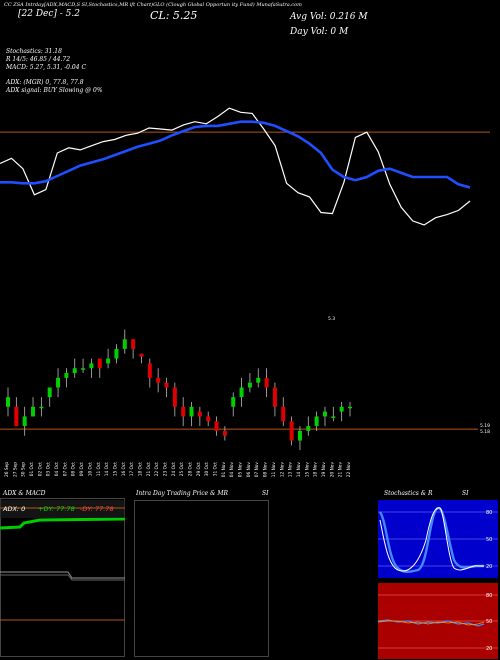 This screenshot has width=500, height=660. What do you see at coordinates (132, 469) in the screenshot?
I see `date-tick-label: 17 Oct` at bounding box center [132, 469].